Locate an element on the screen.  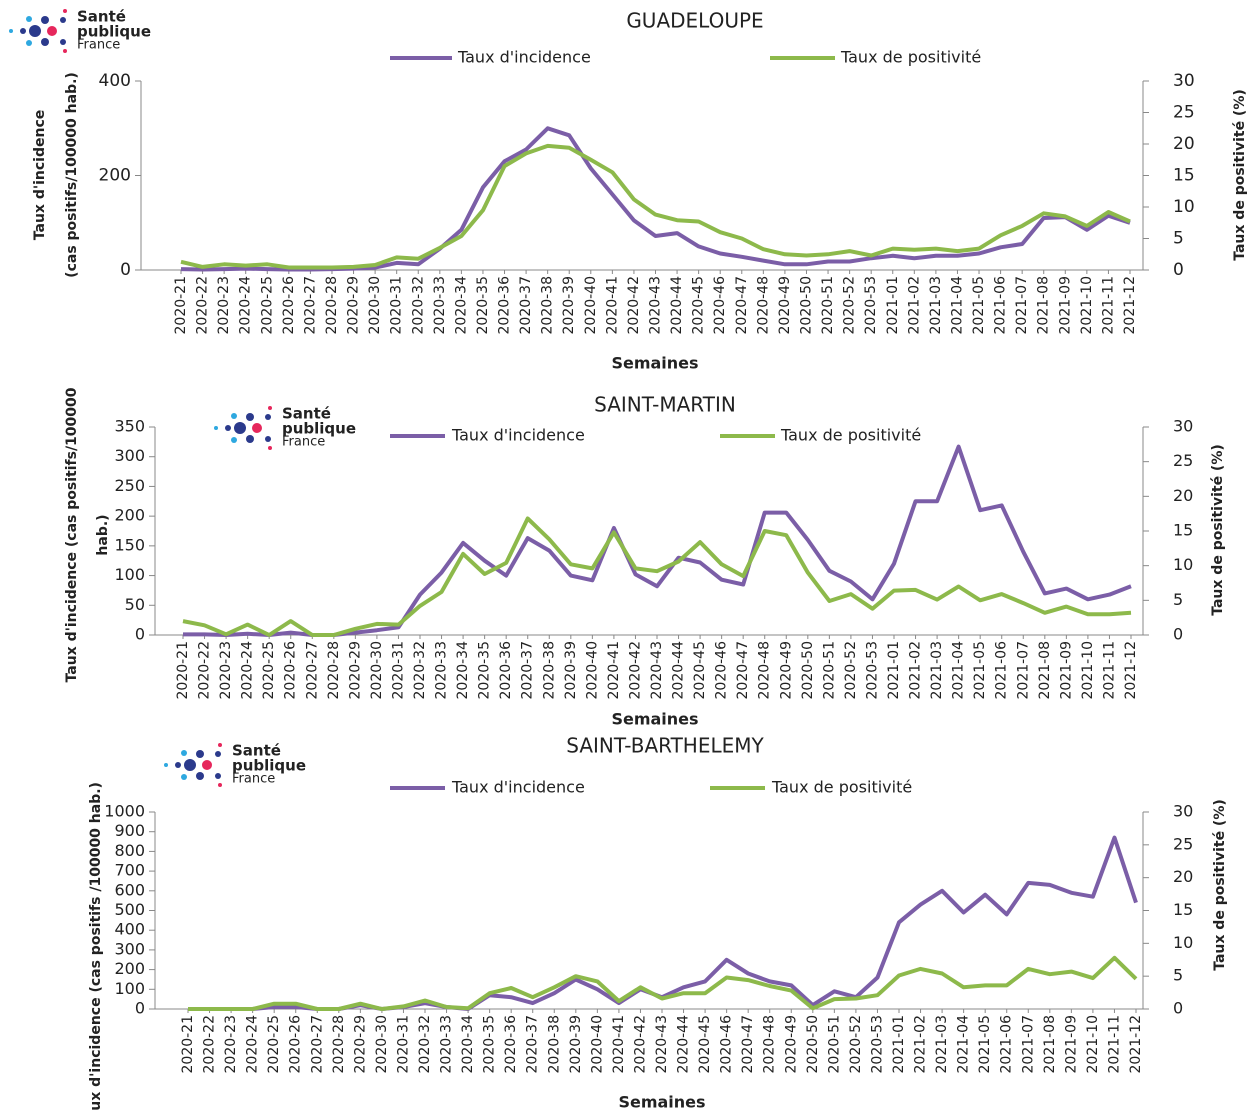
x-tick-label: 2020-36 is located at coordinates (505, 305).